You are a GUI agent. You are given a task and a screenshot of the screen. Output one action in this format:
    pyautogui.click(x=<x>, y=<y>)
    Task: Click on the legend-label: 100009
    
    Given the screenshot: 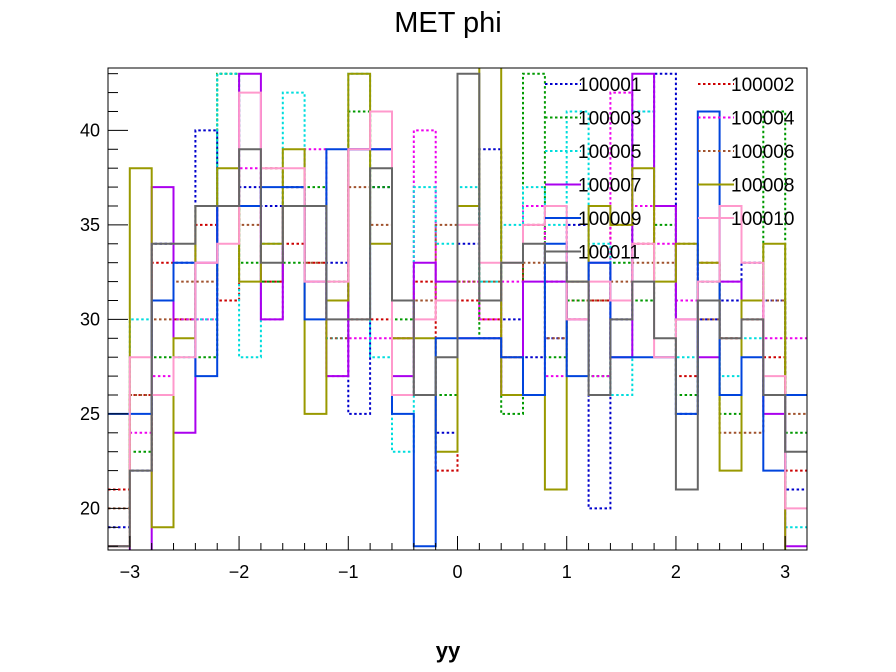 What is the action you would take?
    pyautogui.click(x=609, y=219)
    